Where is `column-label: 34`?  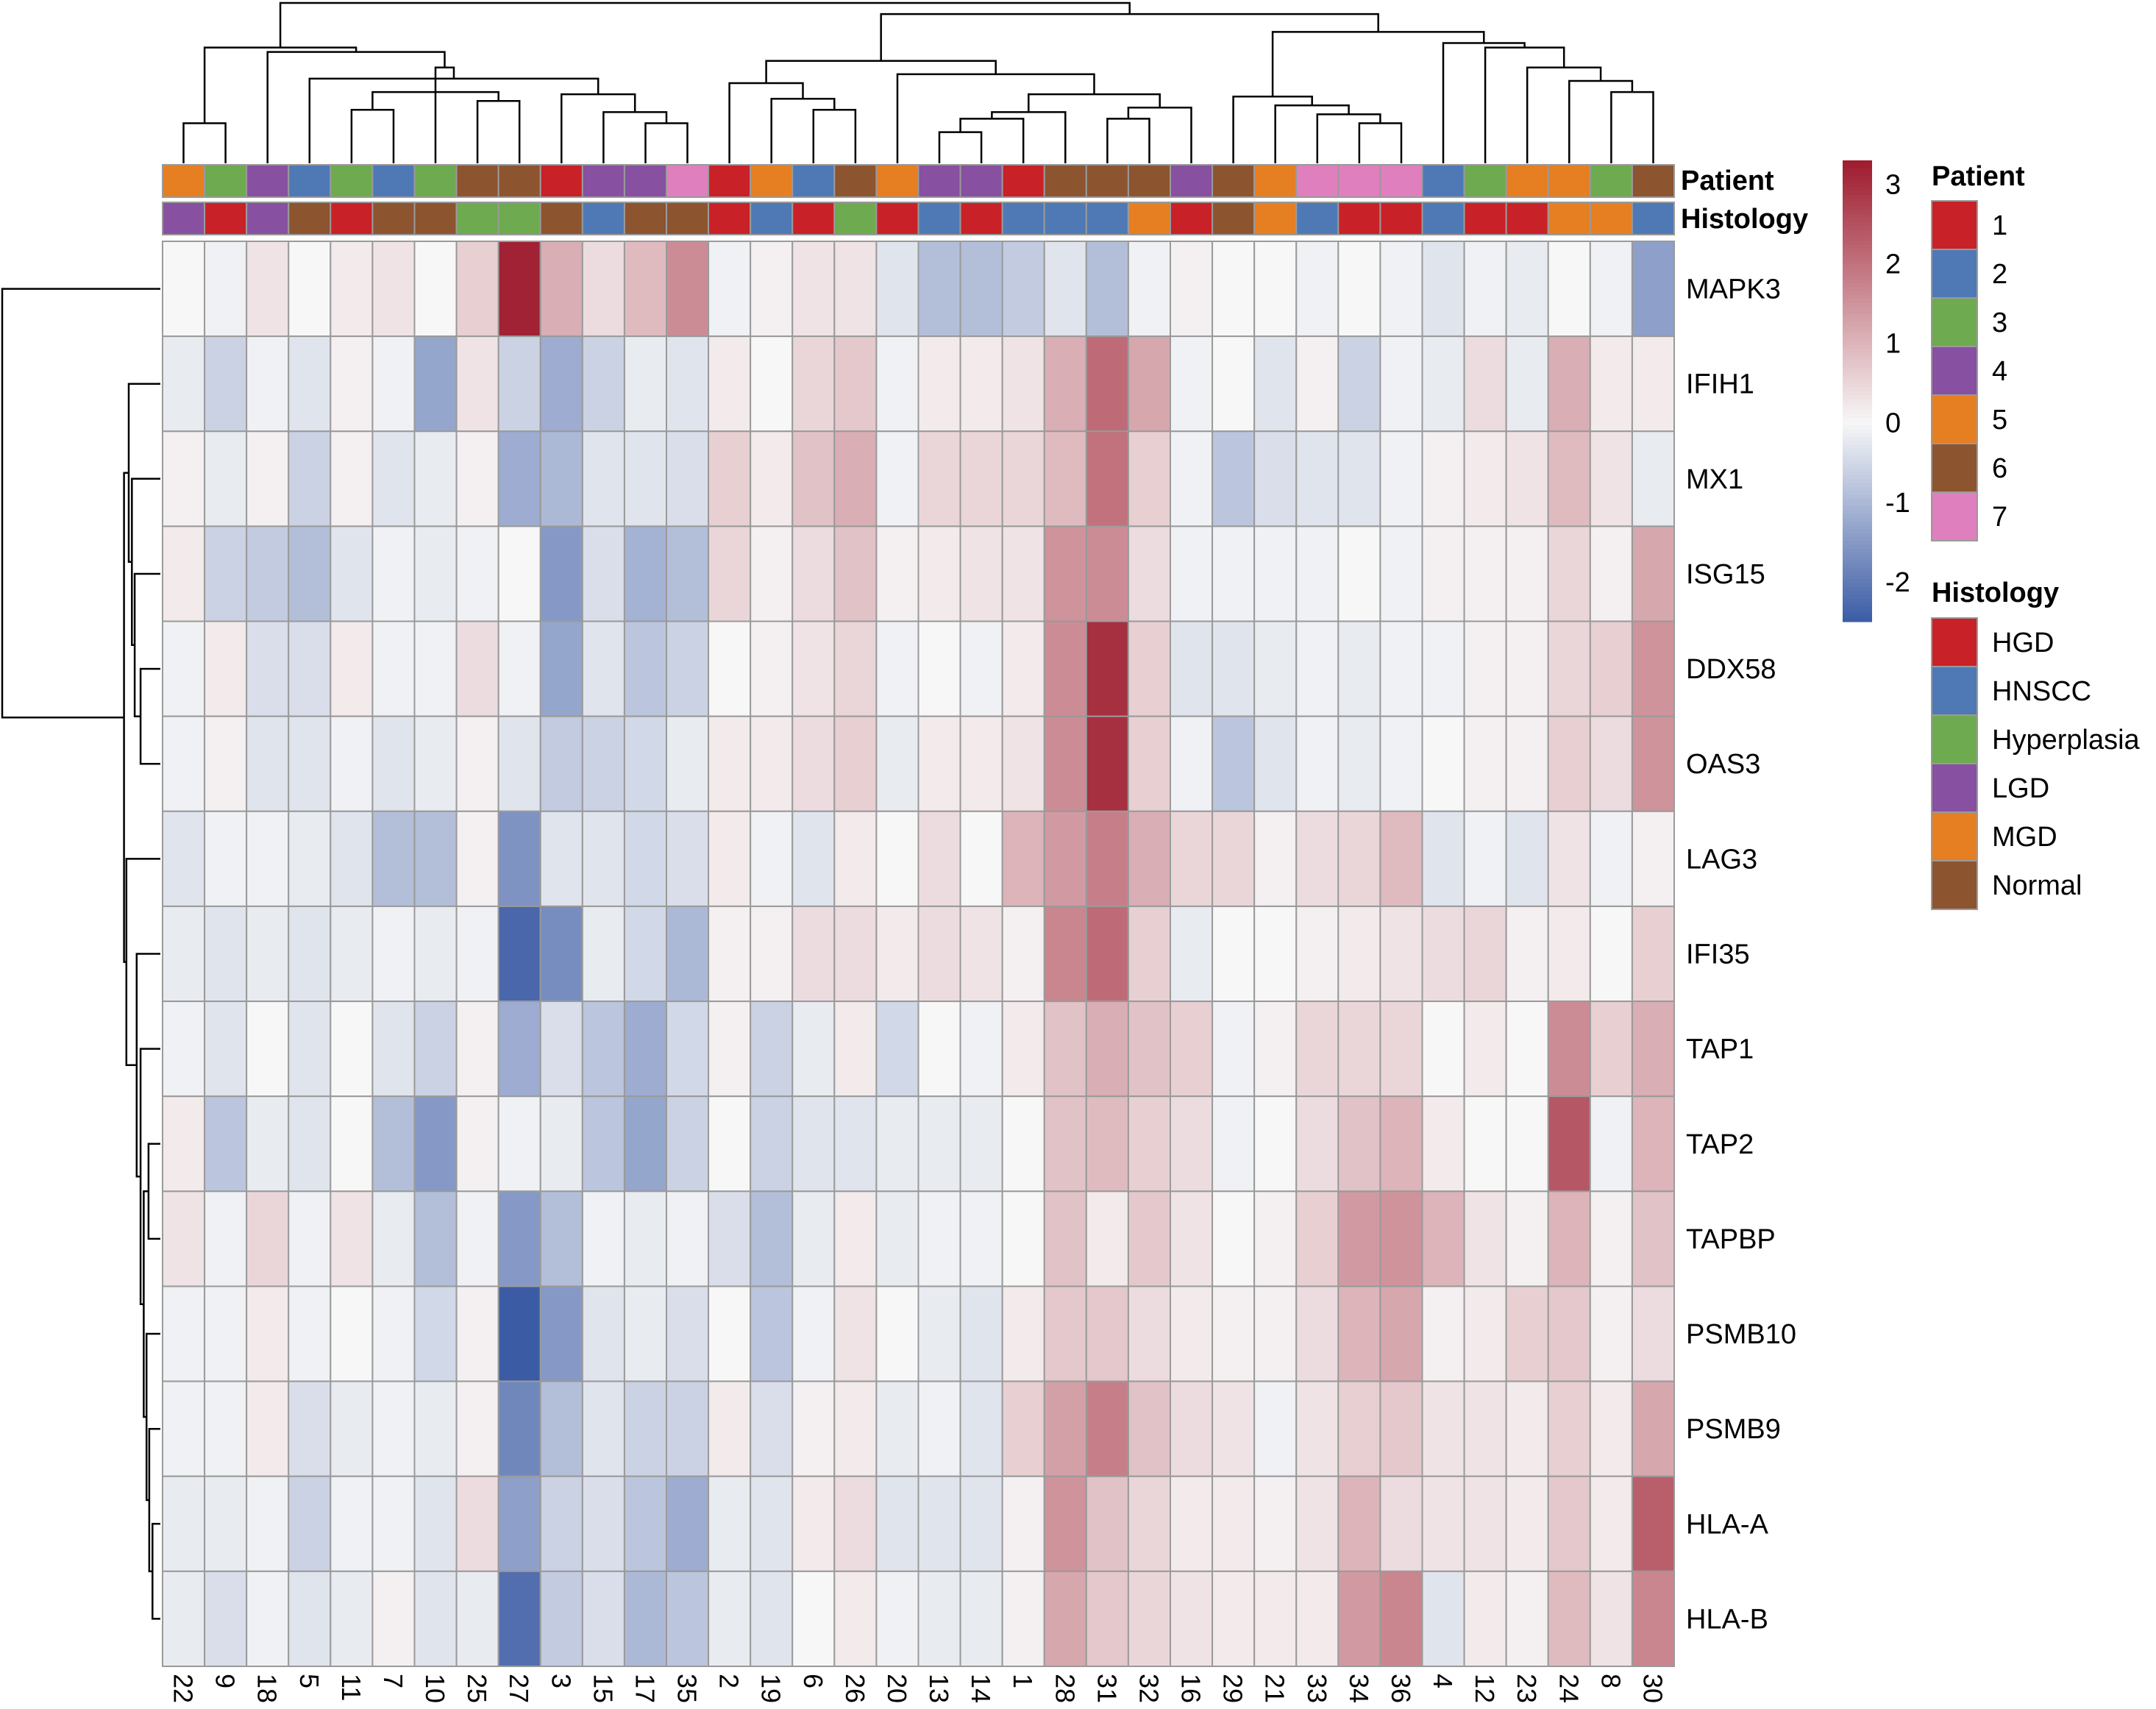 column-label: 34 is located at coordinates (1359, 1689).